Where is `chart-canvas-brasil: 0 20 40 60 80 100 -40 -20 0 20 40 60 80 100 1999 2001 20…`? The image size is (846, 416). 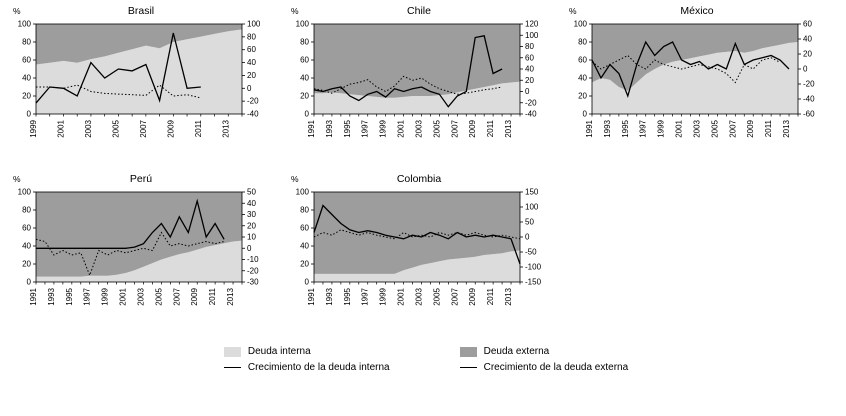
chart-canvas-brasil: 0 20 40 60 80 100 -40 -20 0 20 40 60 80 100 1999 2001 20… is located at coordinates (144, 88).